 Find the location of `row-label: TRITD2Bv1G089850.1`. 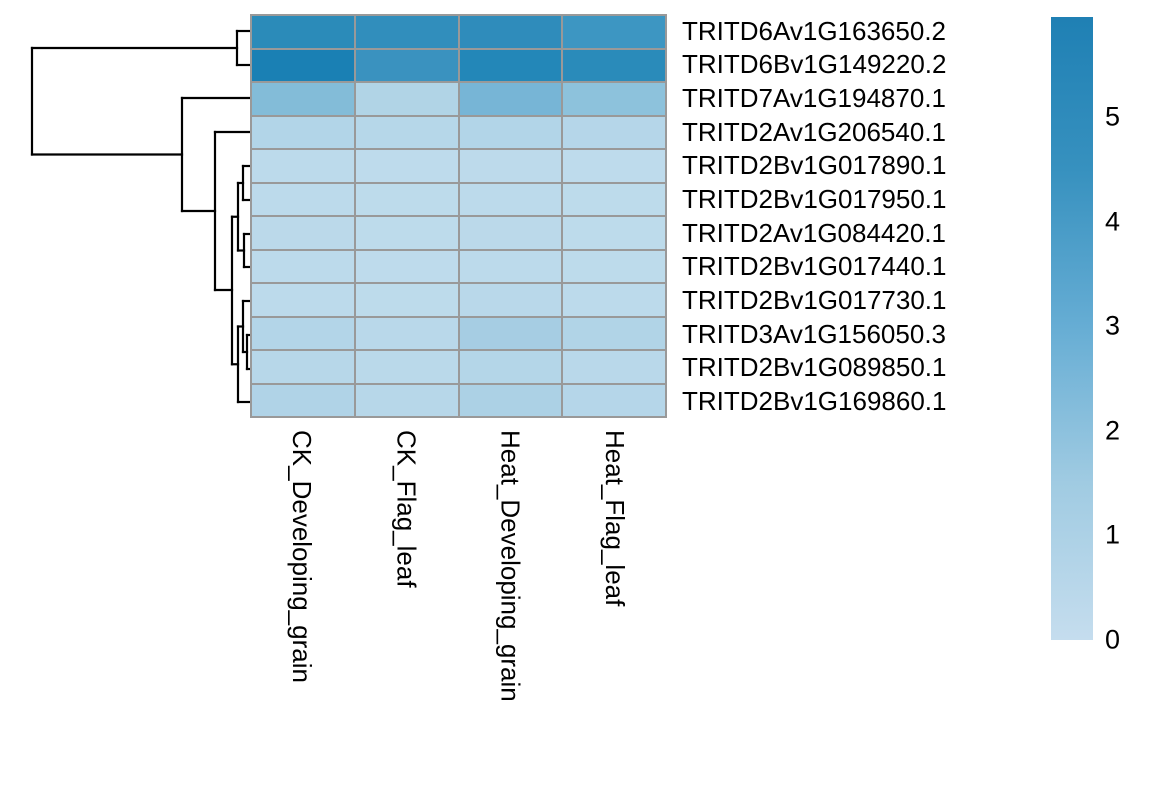

row-label: TRITD2Bv1G089850.1 is located at coordinates (814, 367).